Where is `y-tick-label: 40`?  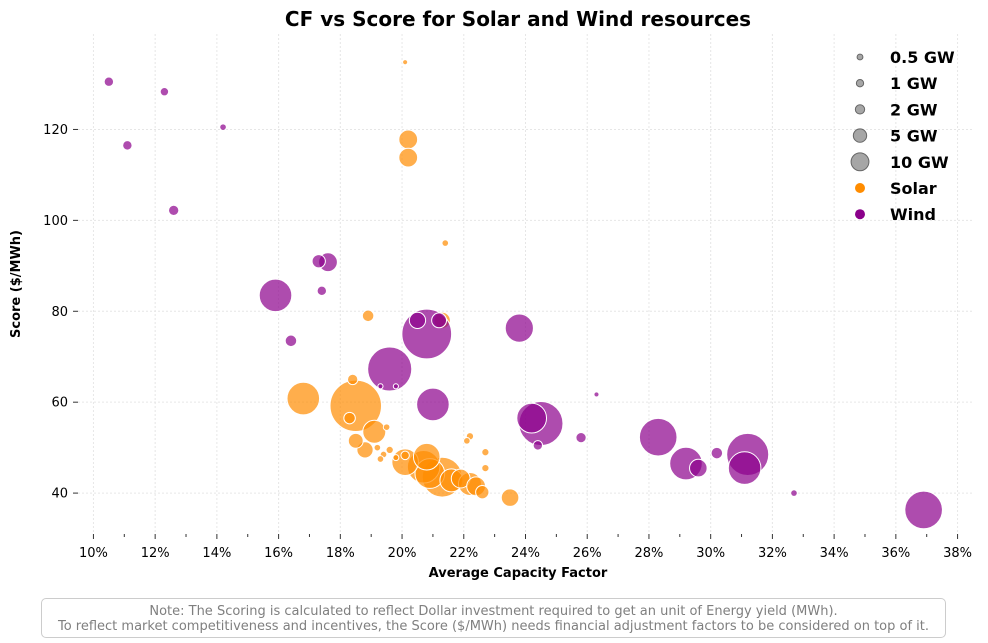 y-tick-label: 40 is located at coordinates (59, 494).